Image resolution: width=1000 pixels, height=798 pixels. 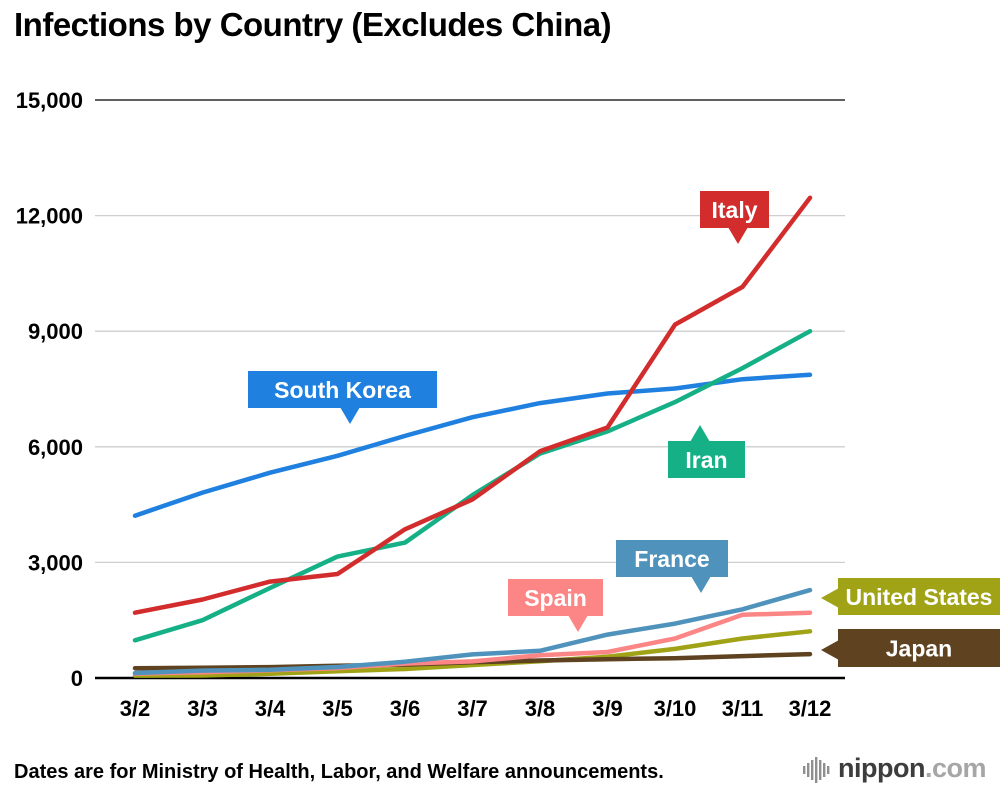 I want to click on logo-wordmark: nippon.com, so click(x=912, y=768).